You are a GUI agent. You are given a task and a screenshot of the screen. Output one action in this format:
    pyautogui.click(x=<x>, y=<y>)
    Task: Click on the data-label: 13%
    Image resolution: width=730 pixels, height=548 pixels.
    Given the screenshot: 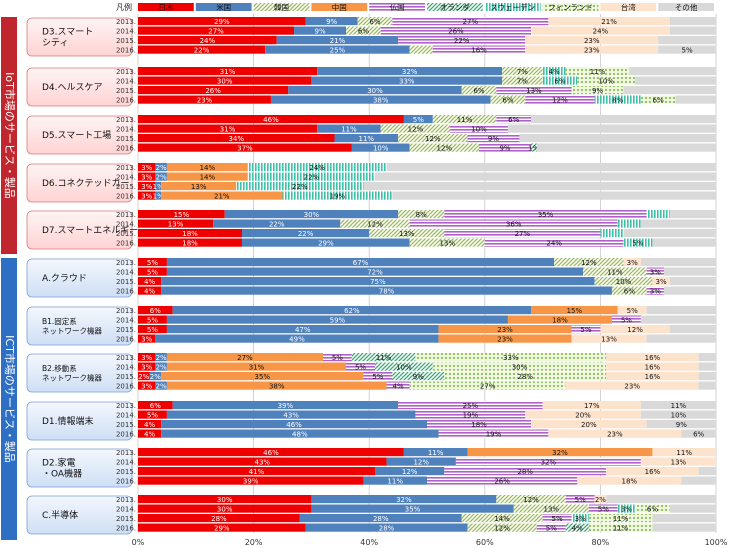 What is the action you would take?
    pyautogui.click(x=534, y=91)
    